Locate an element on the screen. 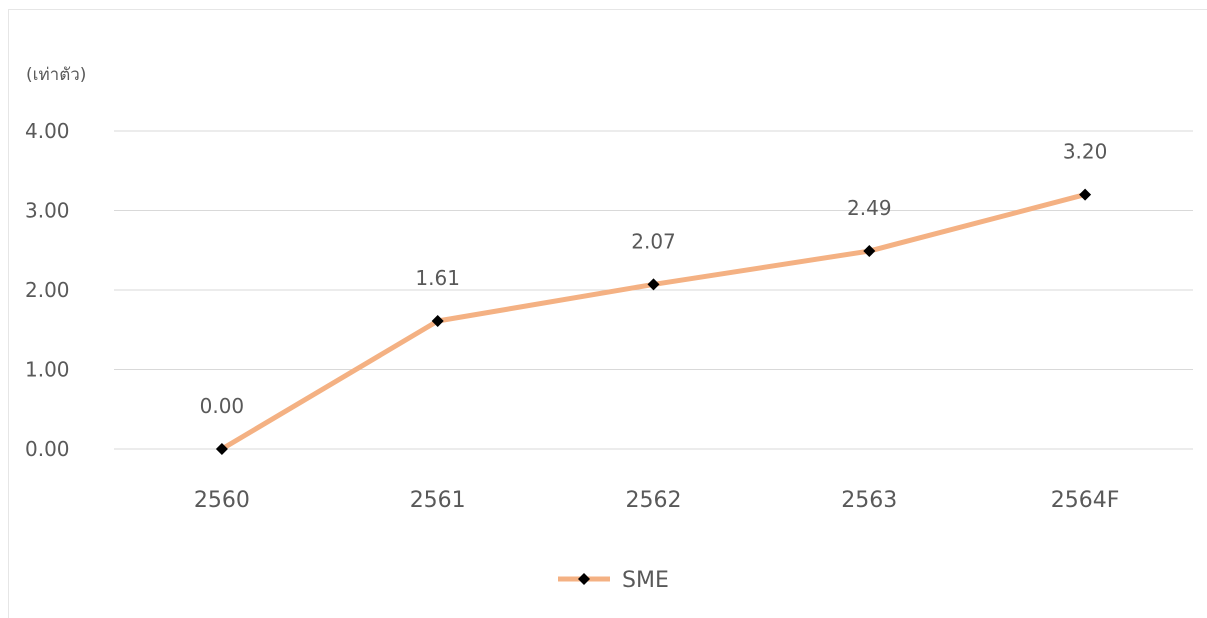 This screenshot has width=1207, height=618. legend: SME is located at coordinates (613, 580).